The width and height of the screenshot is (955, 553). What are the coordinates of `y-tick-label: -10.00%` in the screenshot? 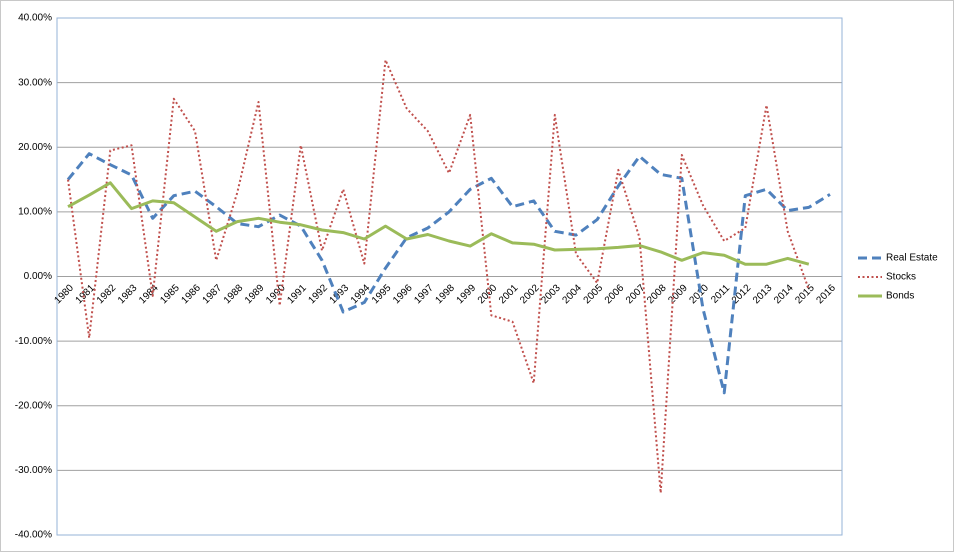 It's located at (33, 341).